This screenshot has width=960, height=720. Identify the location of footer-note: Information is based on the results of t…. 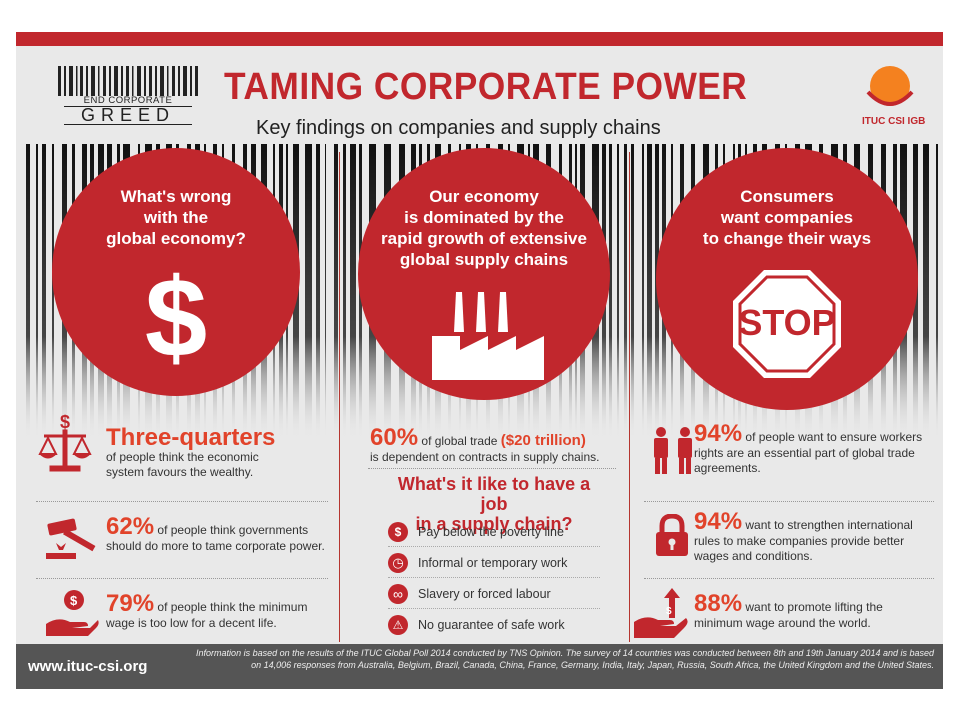
(558, 659).